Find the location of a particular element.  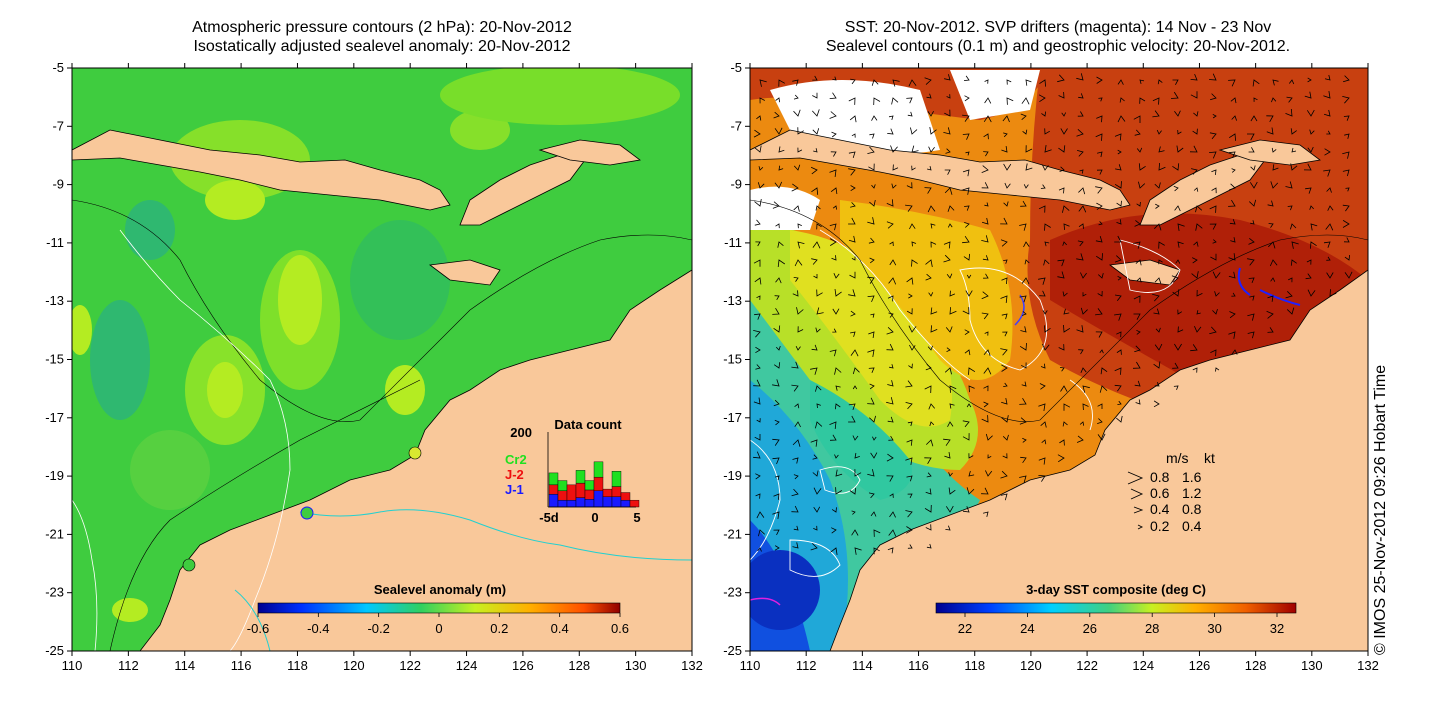

x-tick-label: 114 is located at coordinates (184, 665).